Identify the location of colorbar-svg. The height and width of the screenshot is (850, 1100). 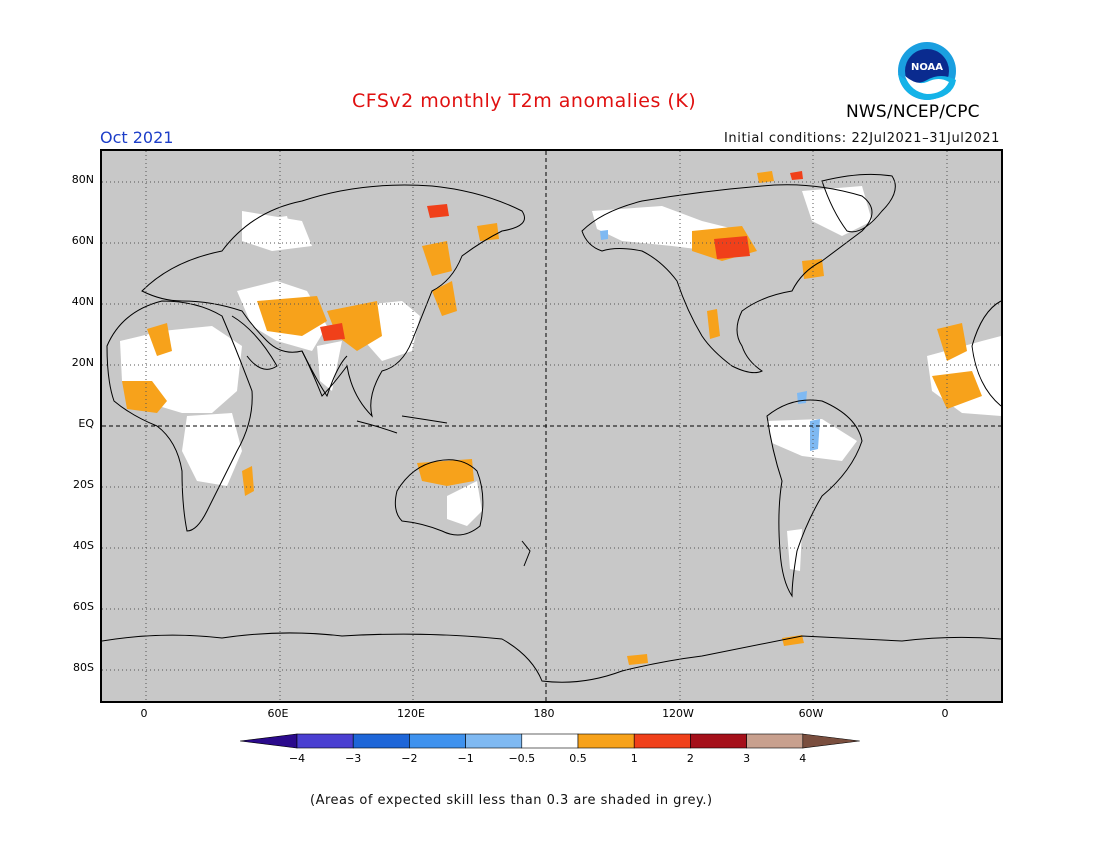
(549, 741).